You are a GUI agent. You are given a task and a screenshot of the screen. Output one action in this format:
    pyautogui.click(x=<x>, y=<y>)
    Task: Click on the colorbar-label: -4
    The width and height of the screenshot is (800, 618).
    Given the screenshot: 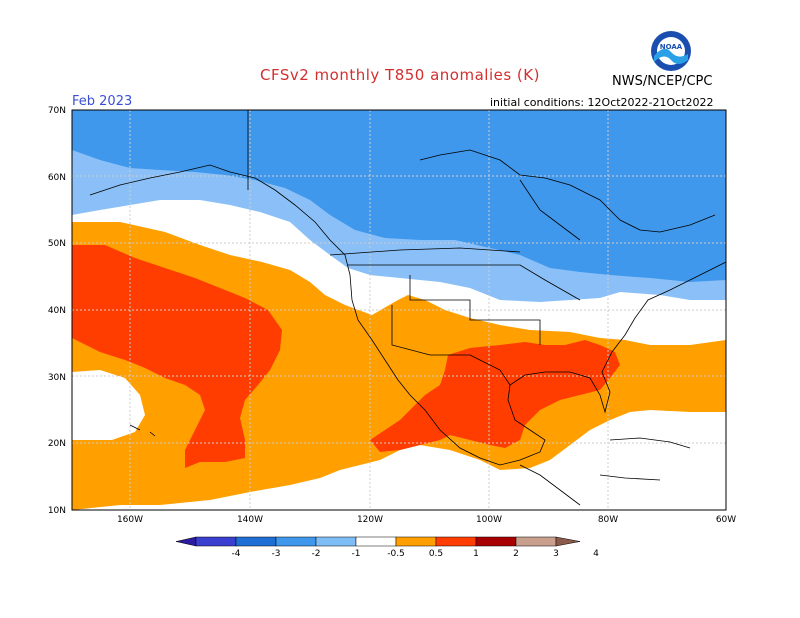 What is the action you would take?
    pyautogui.click(x=236, y=554)
    